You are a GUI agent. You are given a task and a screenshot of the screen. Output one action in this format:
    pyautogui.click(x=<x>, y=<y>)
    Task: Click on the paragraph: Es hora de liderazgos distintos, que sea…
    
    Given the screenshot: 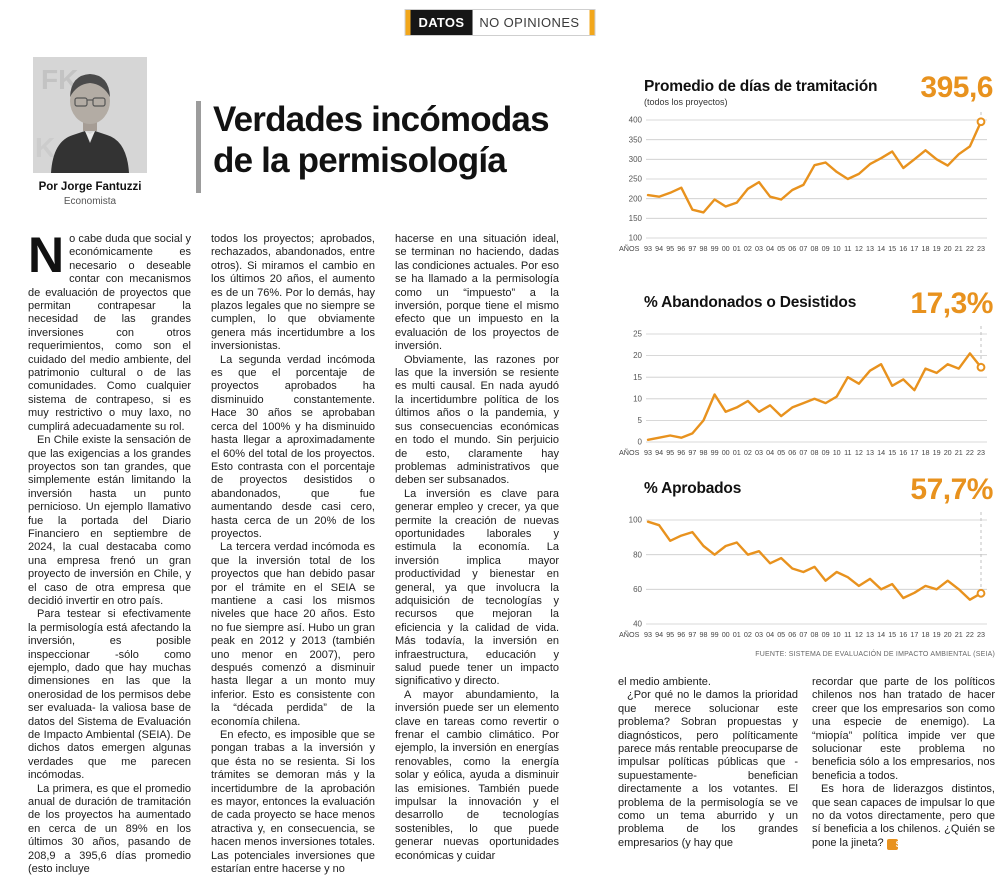 What is the action you would take?
    pyautogui.click(x=903, y=816)
    